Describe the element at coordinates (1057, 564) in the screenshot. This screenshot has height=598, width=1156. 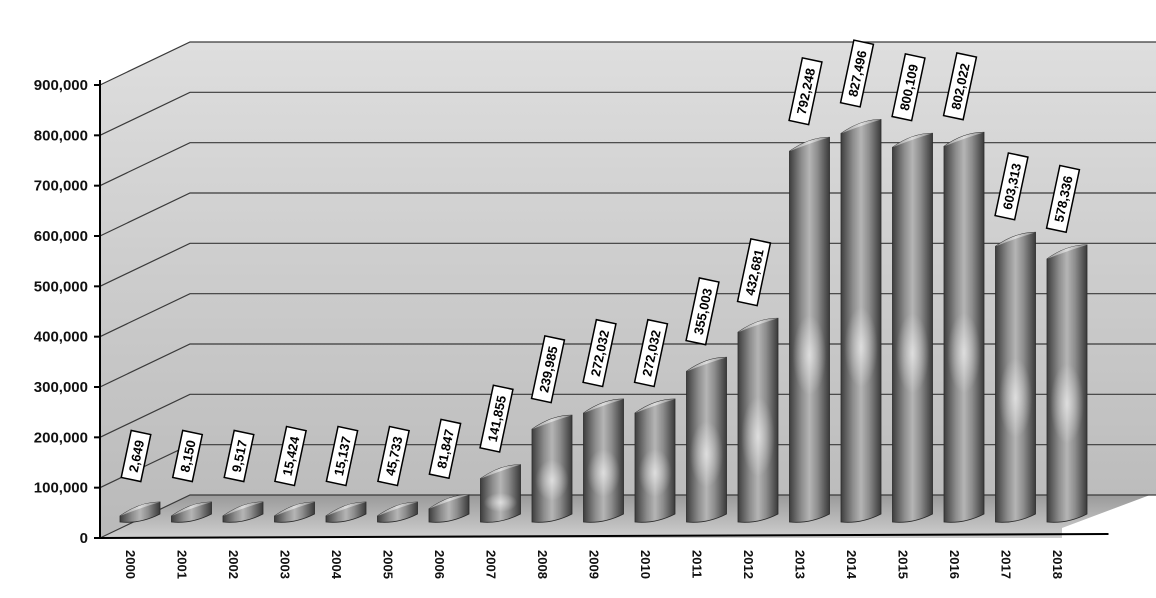
I see `x-tick-label: 2018` at that location.